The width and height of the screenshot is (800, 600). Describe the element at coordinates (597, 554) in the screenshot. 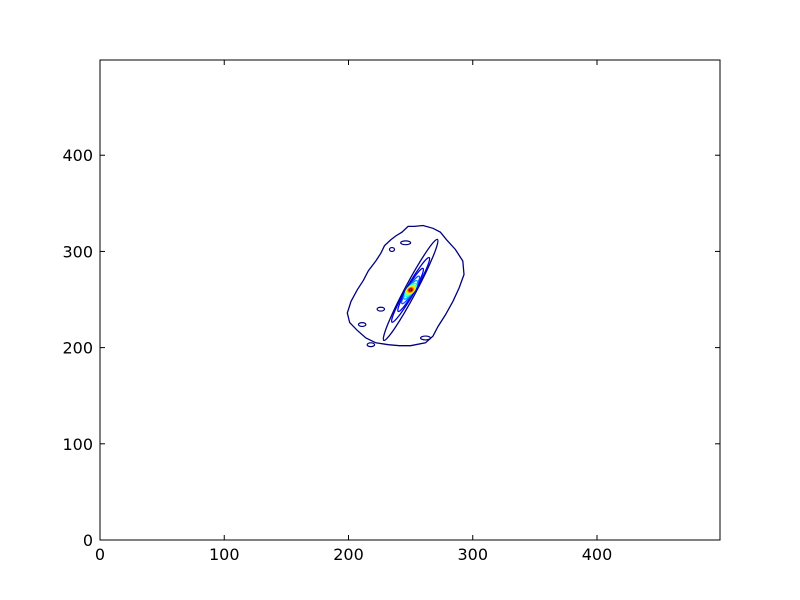

I see `x-tick-label: 400` at that location.